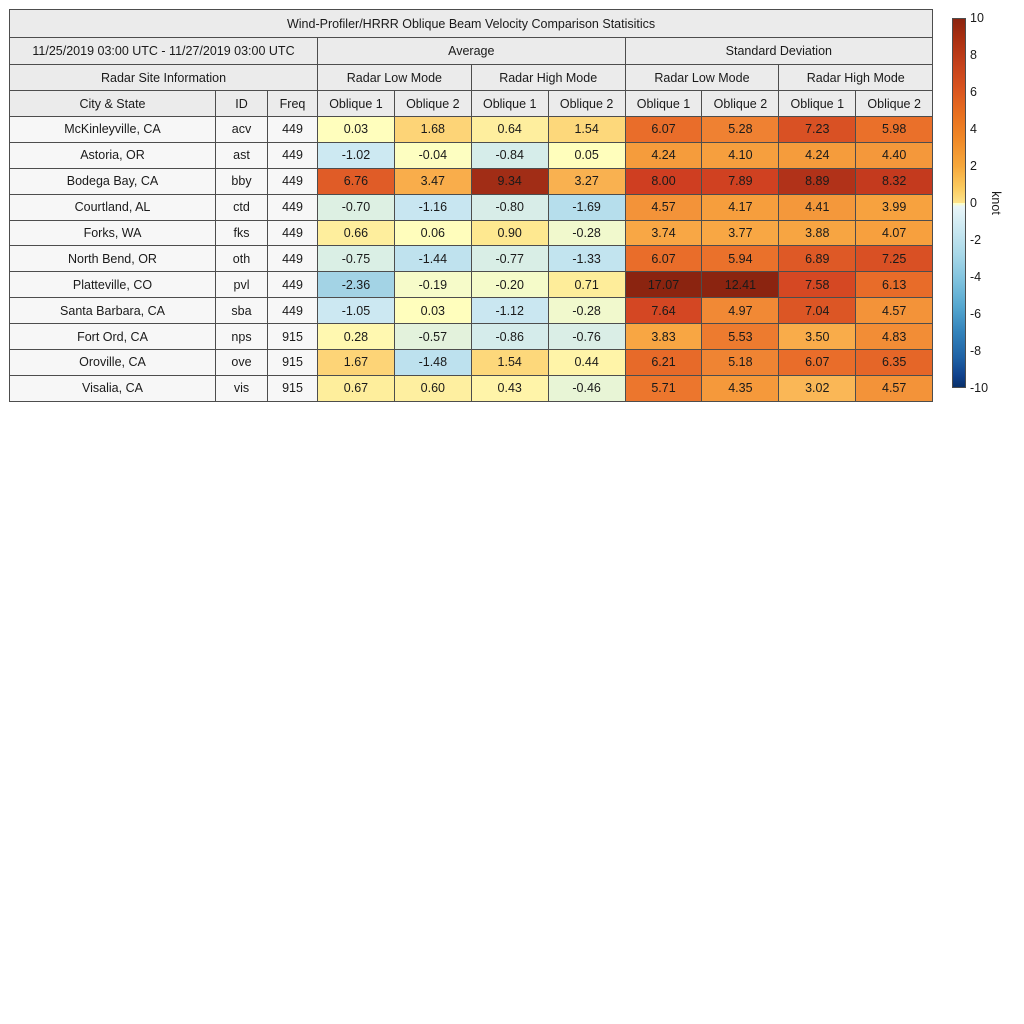  I want to click on column-header-avg-low-oblique1: Oblique 1, so click(356, 103).